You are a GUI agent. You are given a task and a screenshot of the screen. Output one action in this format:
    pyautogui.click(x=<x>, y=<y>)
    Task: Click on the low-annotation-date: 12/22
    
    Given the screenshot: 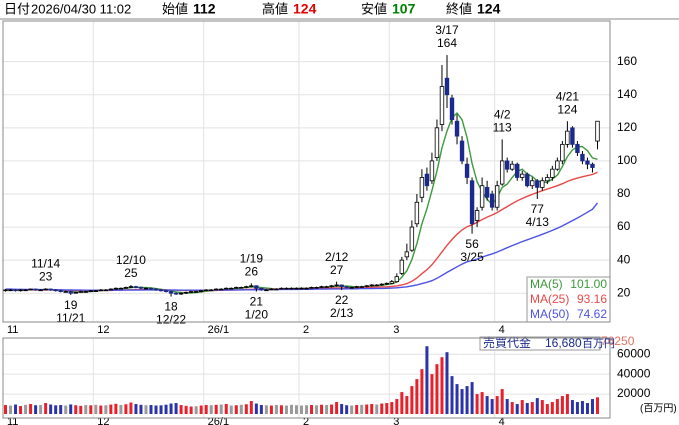 What is the action you would take?
    pyautogui.click(x=171, y=320)
    